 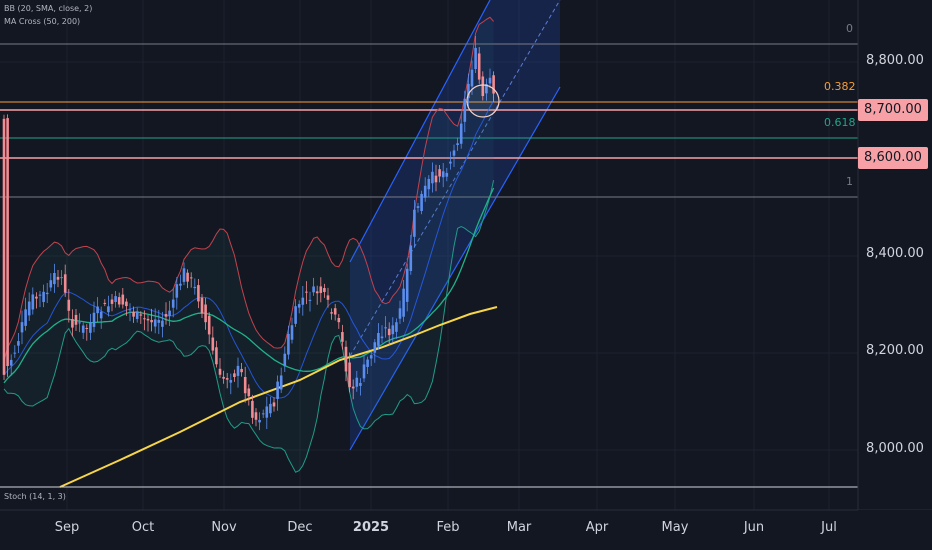 I want to click on price-axis-label-8200: 8,200.00, so click(x=895, y=350).